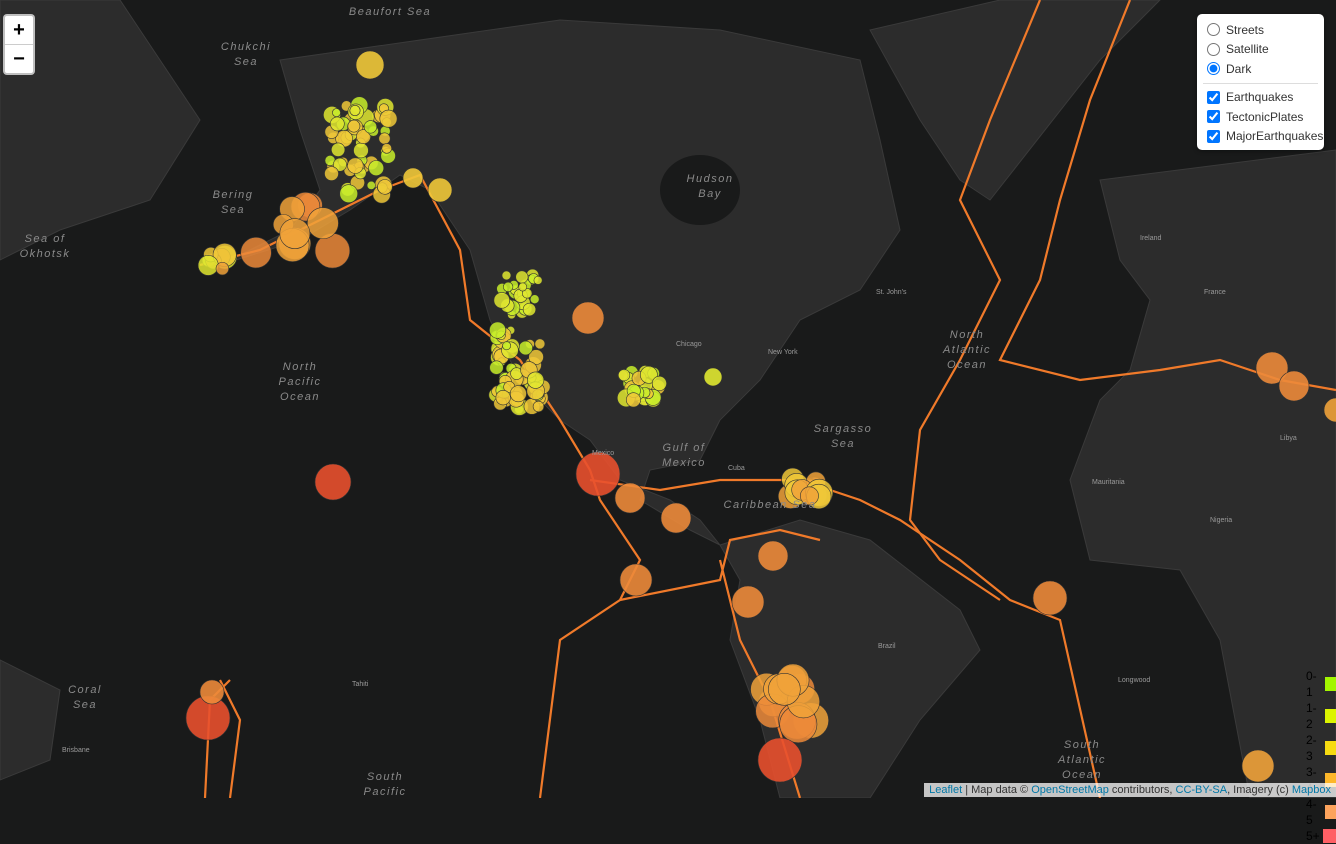  Describe the element at coordinates (1260, 98) in the screenshot. I see `overlay-option: Earthquakes` at that location.